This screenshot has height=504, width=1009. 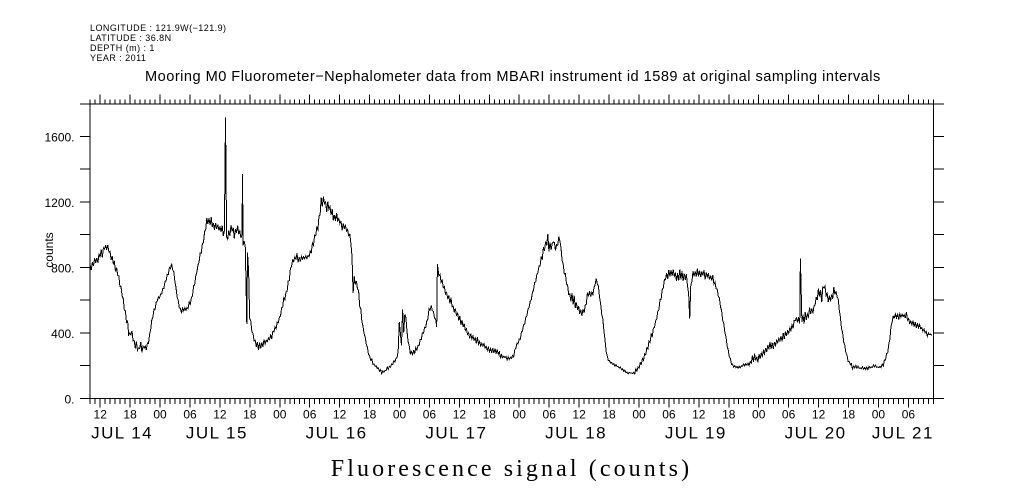 I want to click on svg-text: DEPTH (m) : 1, so click(x=122, y=48).